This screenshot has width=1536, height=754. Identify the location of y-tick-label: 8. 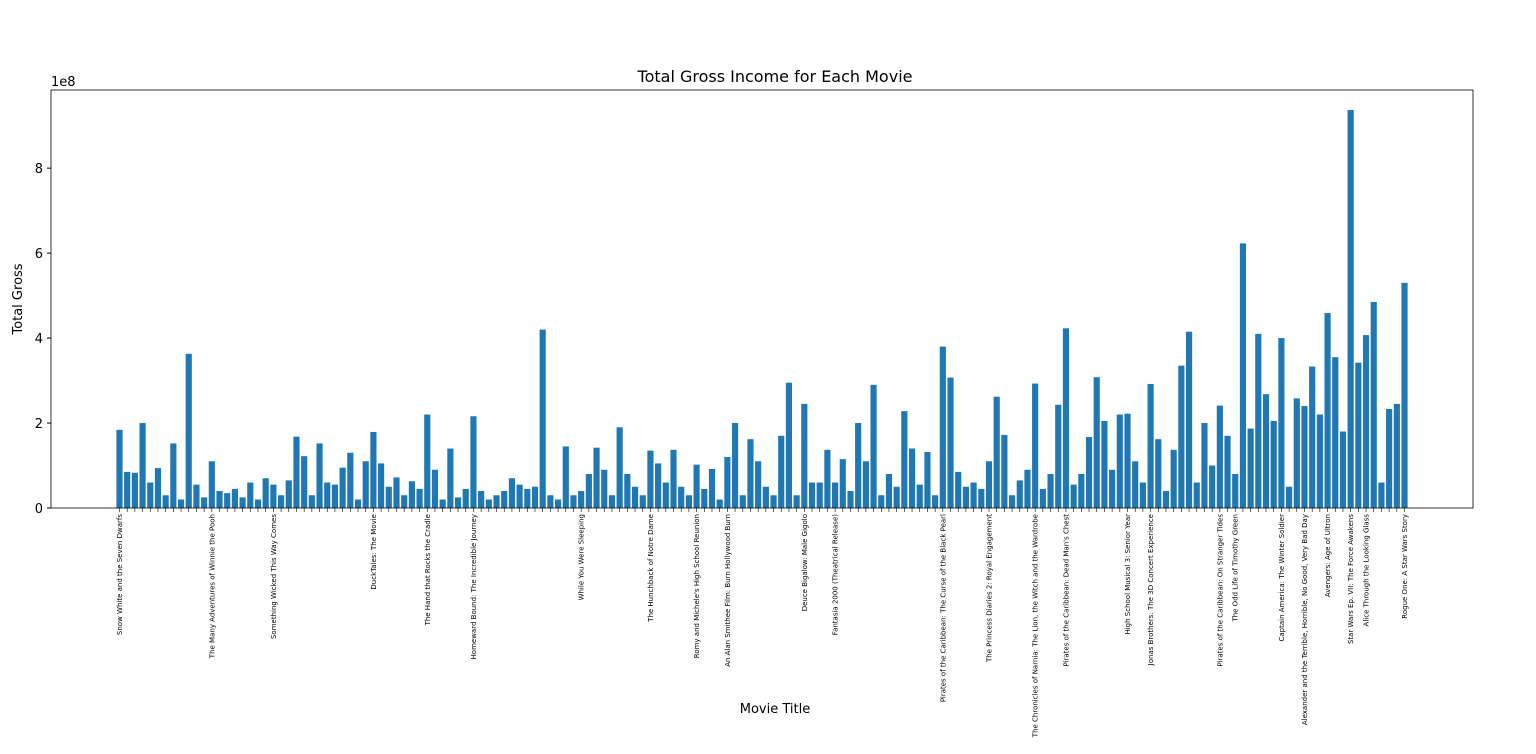
(39, 169).